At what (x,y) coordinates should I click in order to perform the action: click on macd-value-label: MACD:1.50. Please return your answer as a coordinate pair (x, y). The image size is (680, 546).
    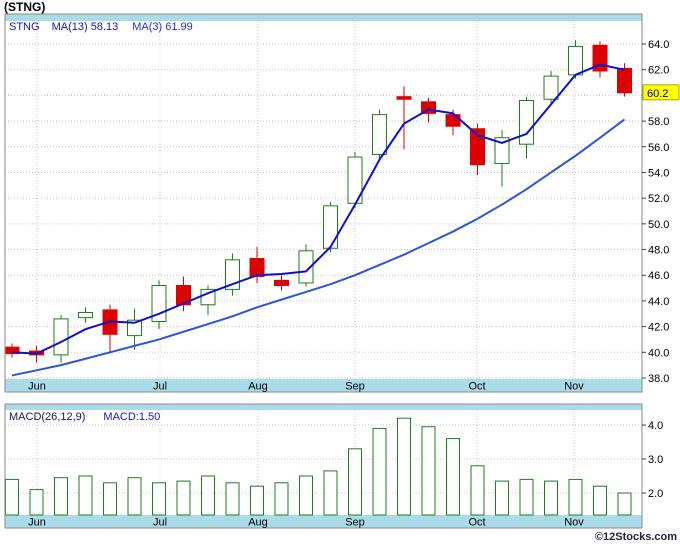
    Looking at the image, I should click on (132, 417).